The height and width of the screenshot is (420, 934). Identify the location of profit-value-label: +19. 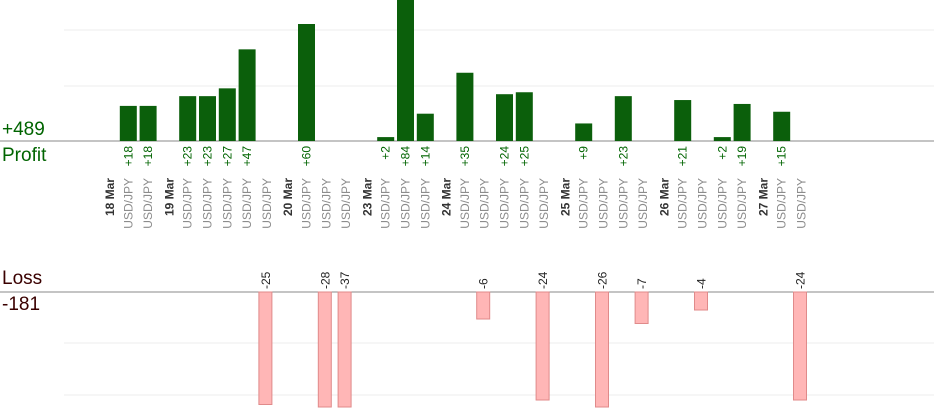
(742, 156).